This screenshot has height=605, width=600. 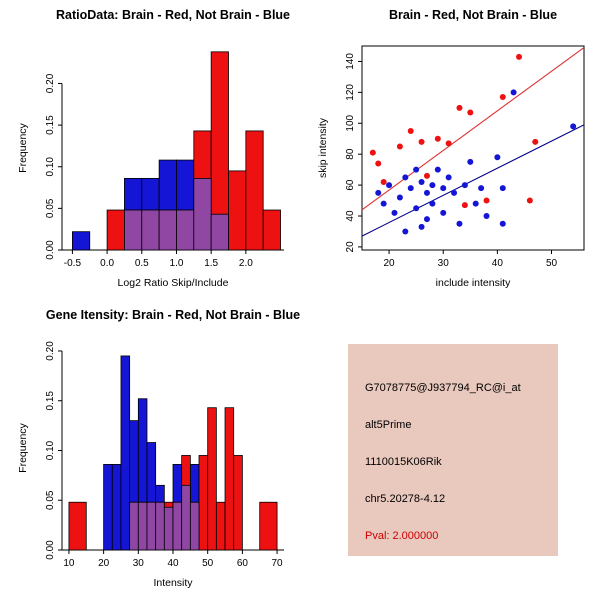 I want to click on y-tick-label: 120, so click(x=350, y=92).